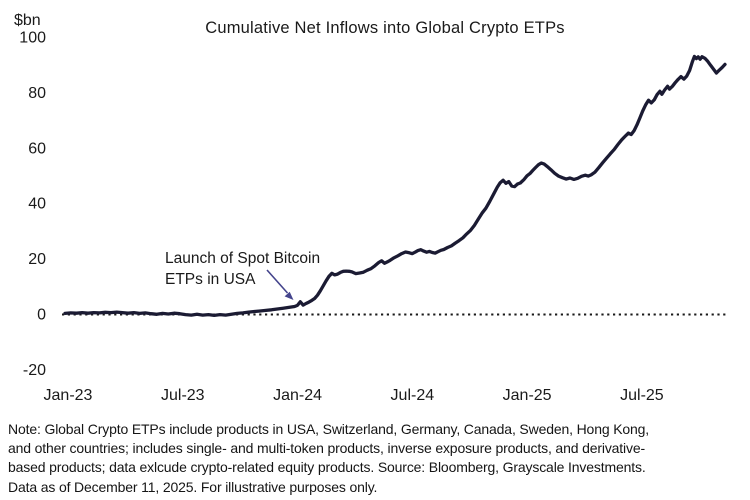 This screenshot has width=750, height=500. I want to click on x-axis-tick-labels: Jan-23 Jul-23 Jan-24 Jul-24 Jan-25 Jul-25, so click(354, 395).